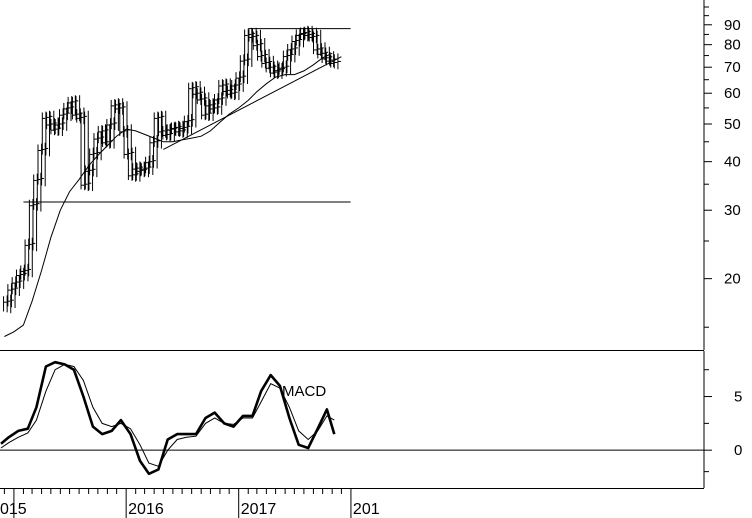 The height and width of the screenshot is (518, 752). I want to click on macd-signal-line, so click(167, 415).